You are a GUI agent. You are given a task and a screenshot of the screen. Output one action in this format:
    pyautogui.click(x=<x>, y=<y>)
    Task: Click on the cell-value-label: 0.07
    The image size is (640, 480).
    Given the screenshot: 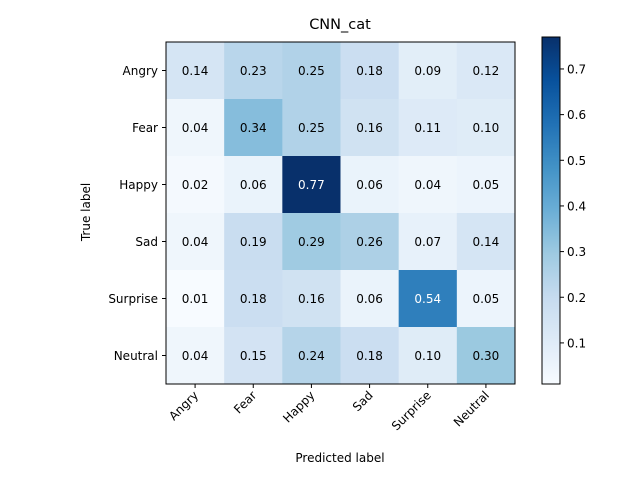 What is the action you would take?
    pyautogui.click(x=427, y=242)
    